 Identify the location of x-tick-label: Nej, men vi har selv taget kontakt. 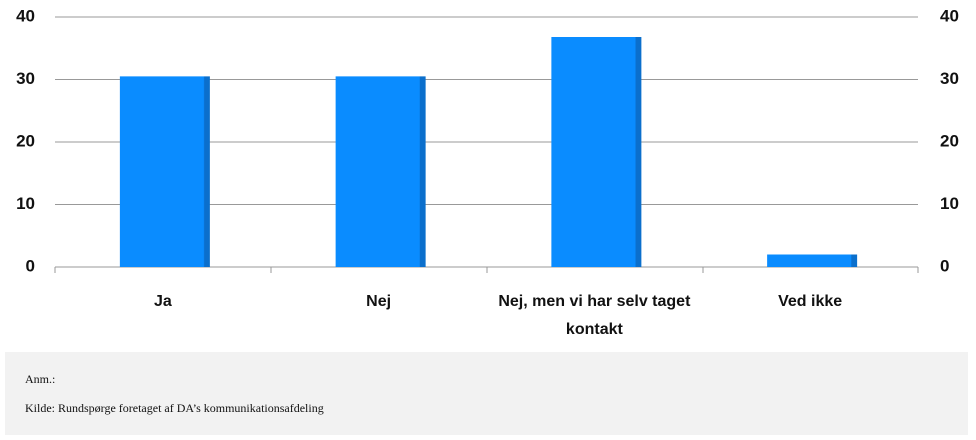
(594, 315).